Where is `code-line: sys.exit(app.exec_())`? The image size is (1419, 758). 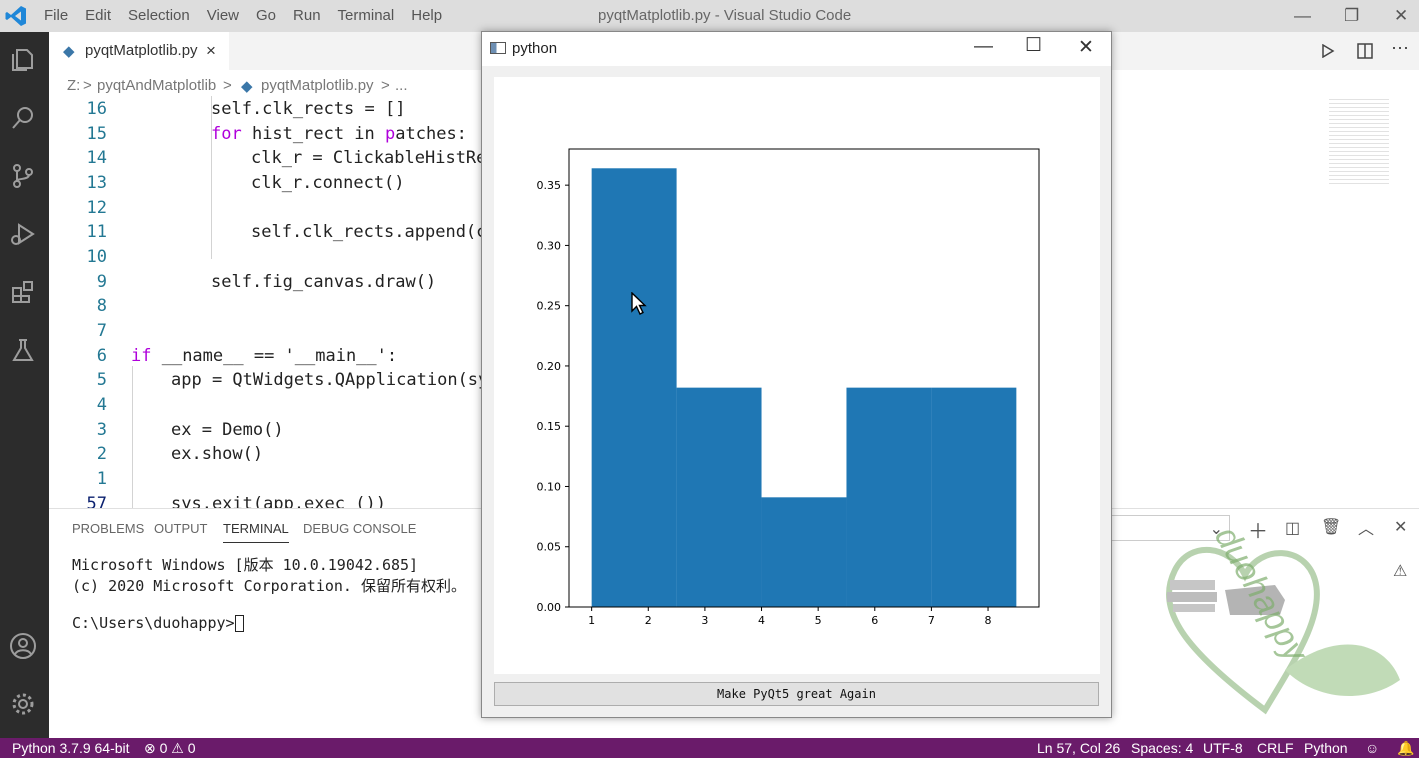 code-line: sys.exit(app.exec_()) is located at coordinates (278, 501).